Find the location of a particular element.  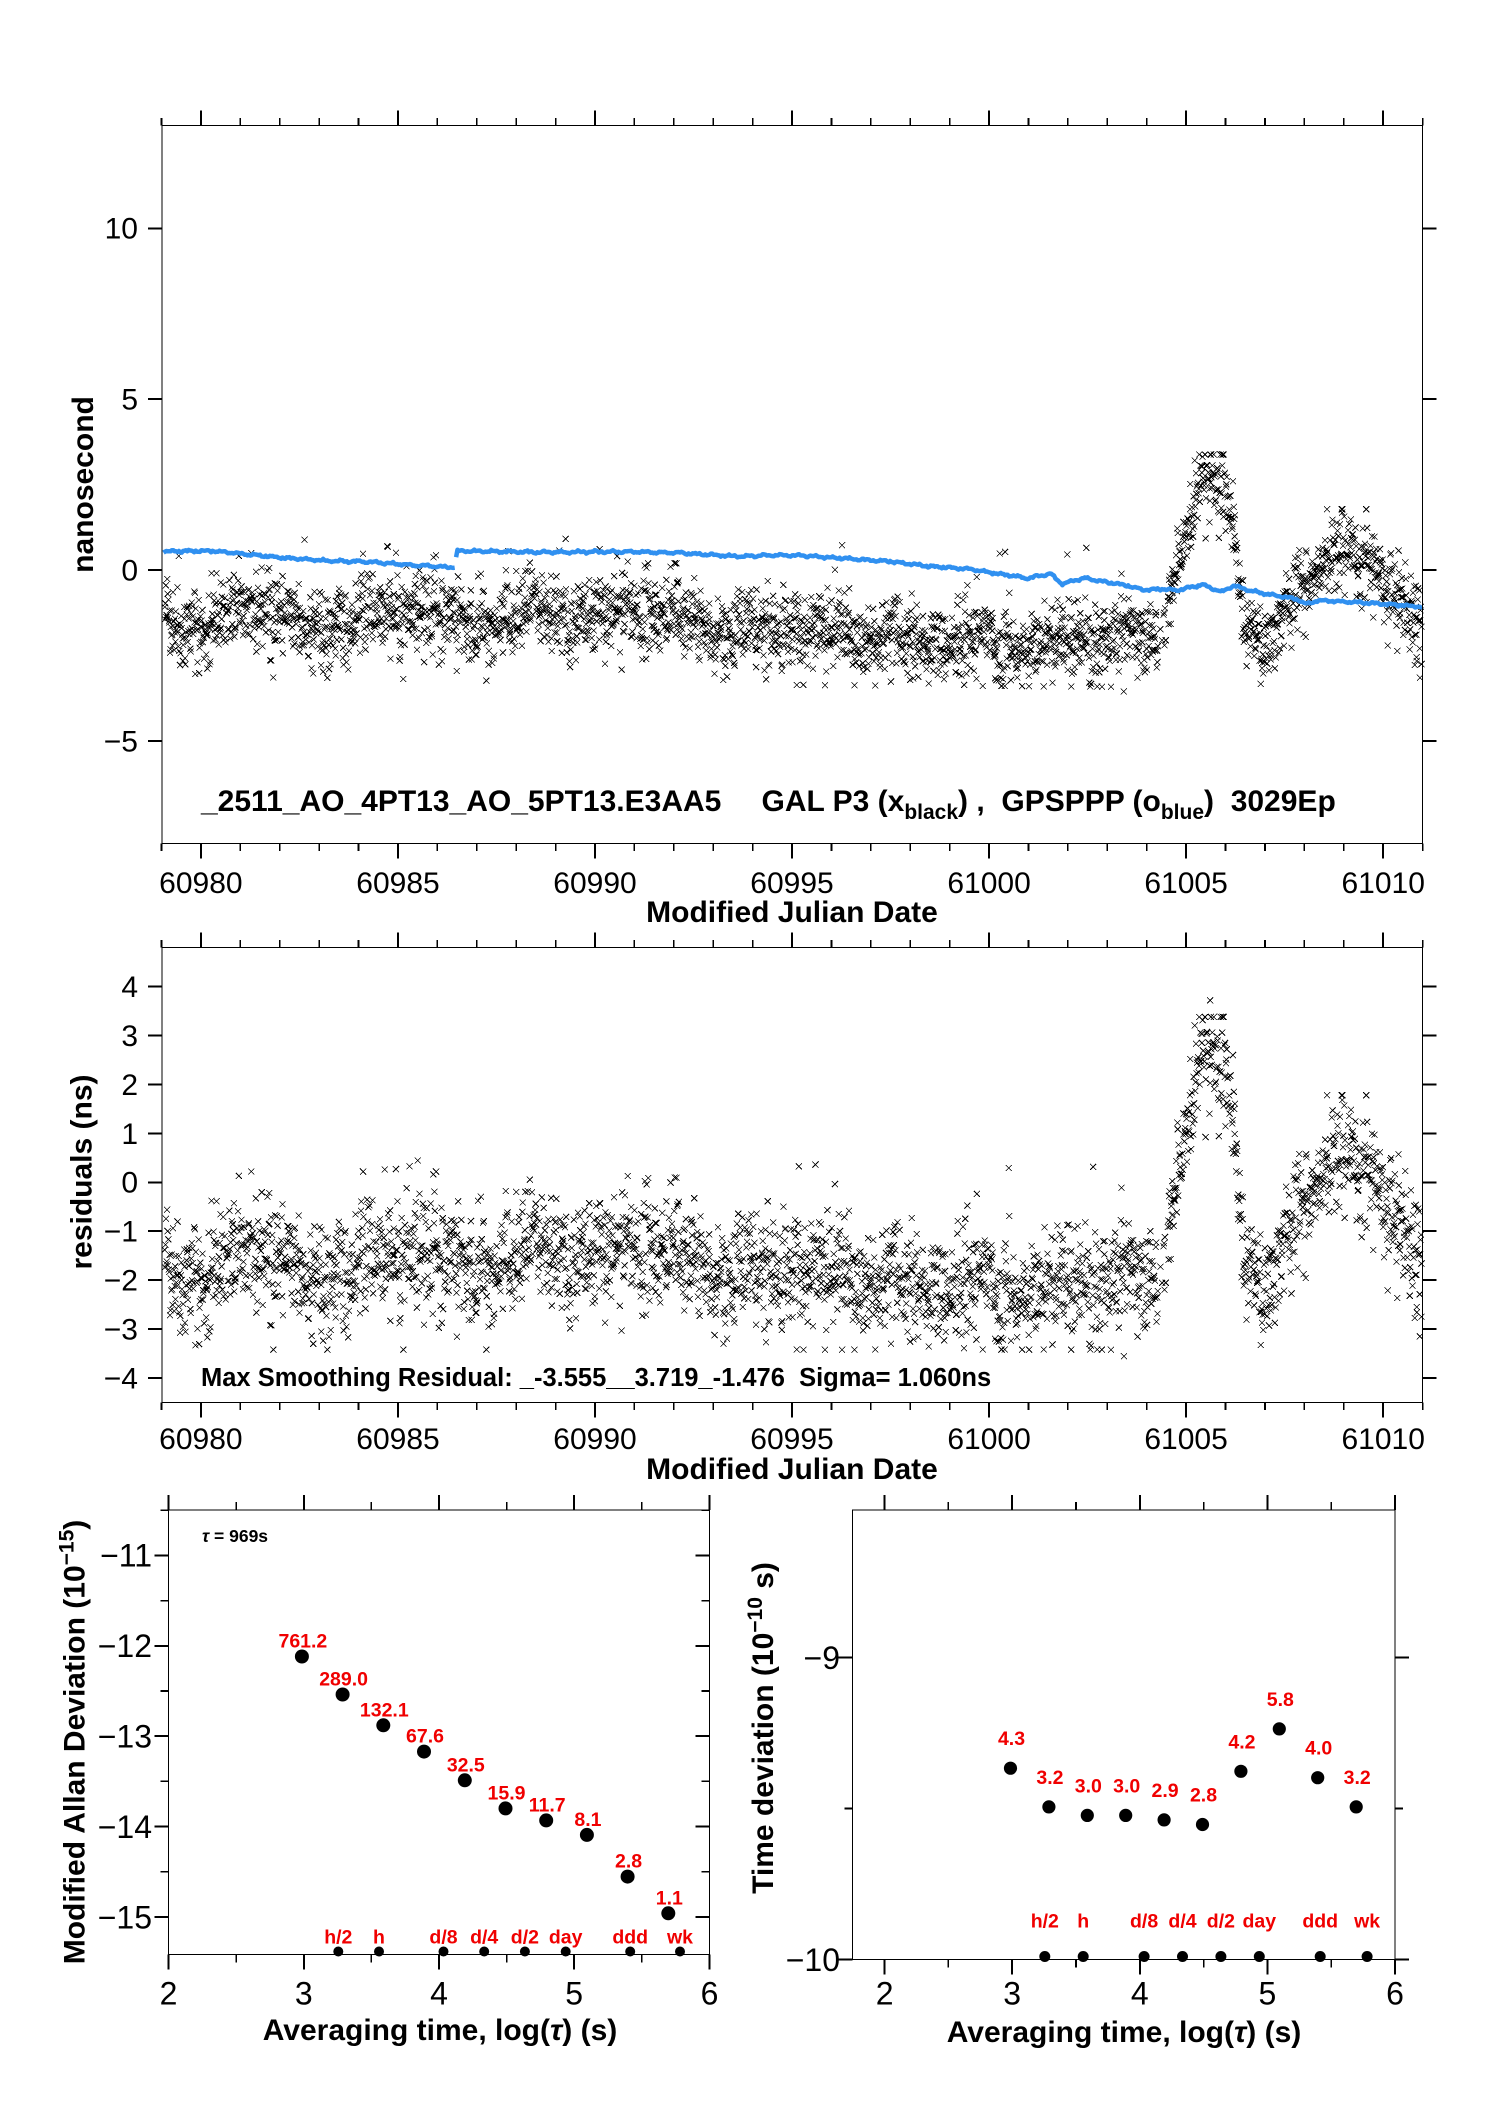

svg-text: 8.1 is located at coordinates (587, 1820).